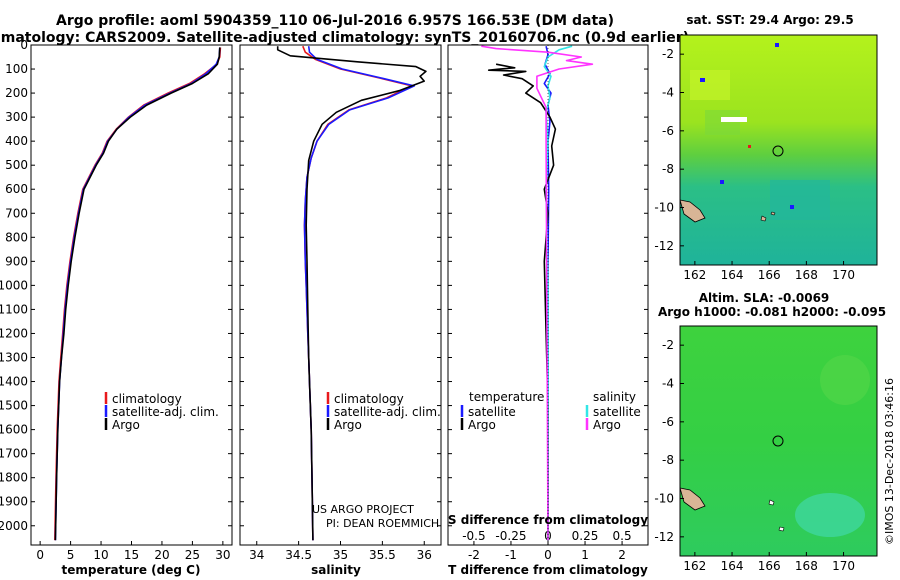 This screenshot has width=900, height=580. Describe the element at coordinates (424, 555) in the screenshot. I see `x-tick-label: 36` at that location.